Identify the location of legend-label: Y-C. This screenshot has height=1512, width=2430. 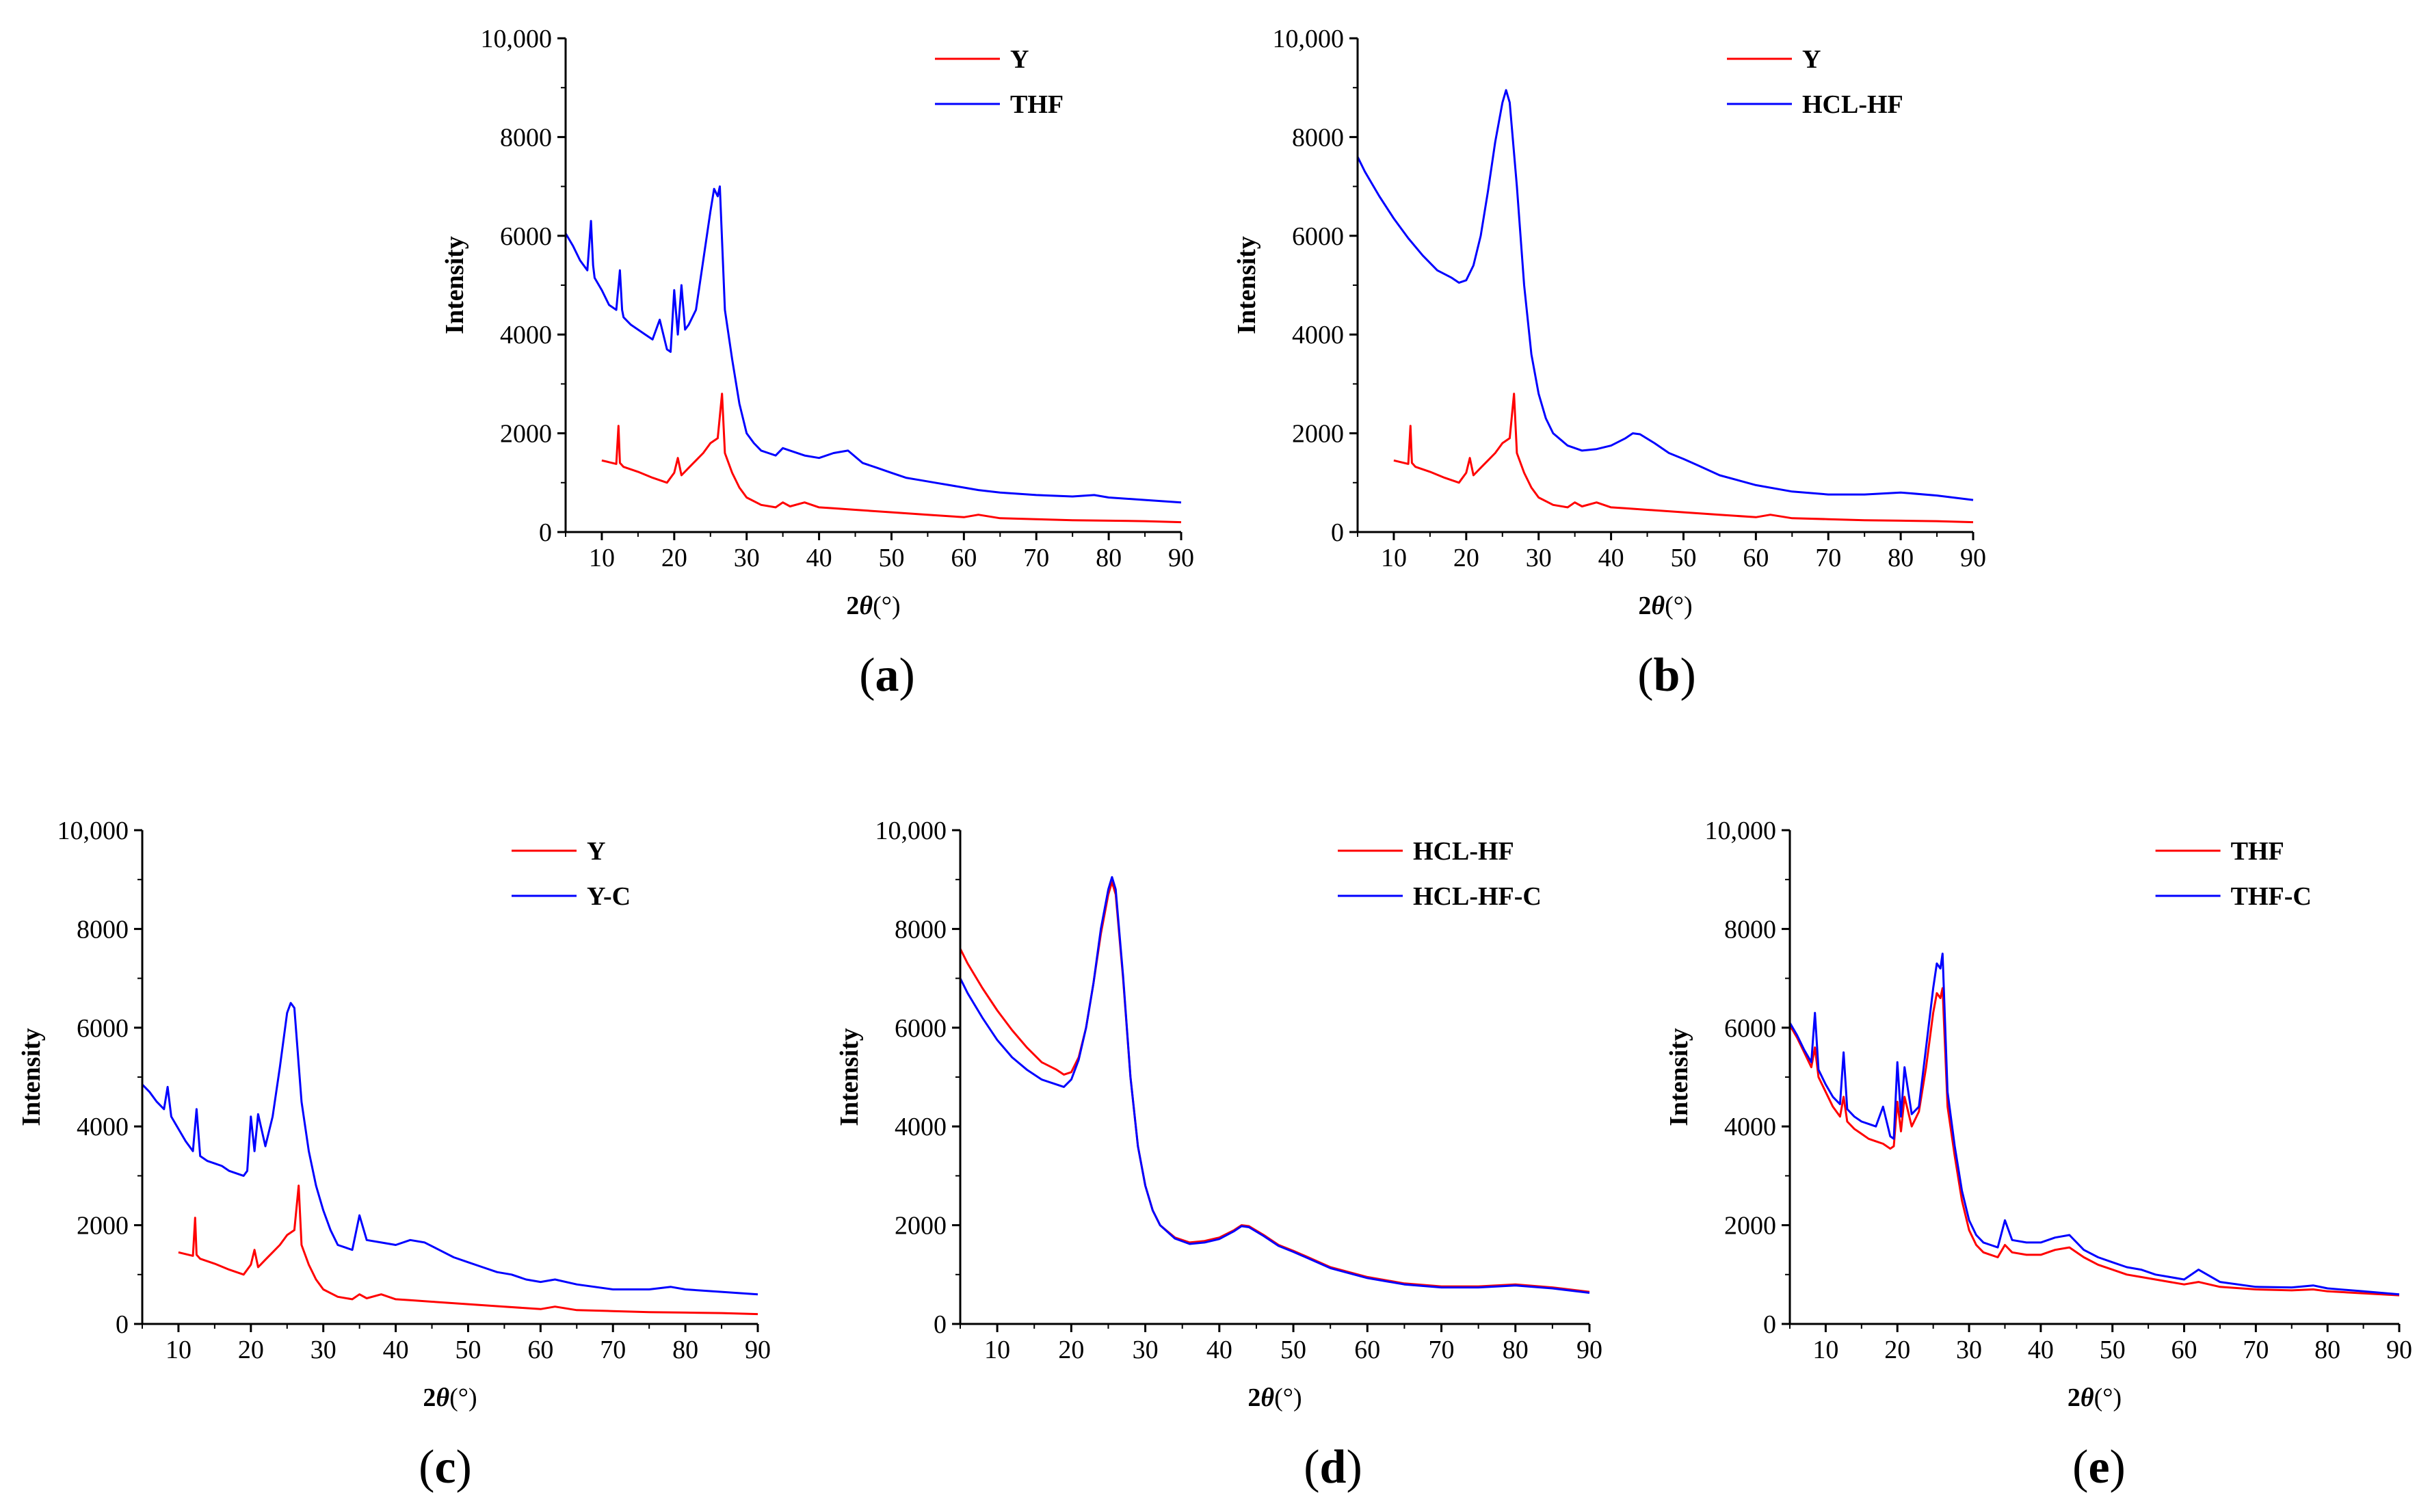
(609, 896).